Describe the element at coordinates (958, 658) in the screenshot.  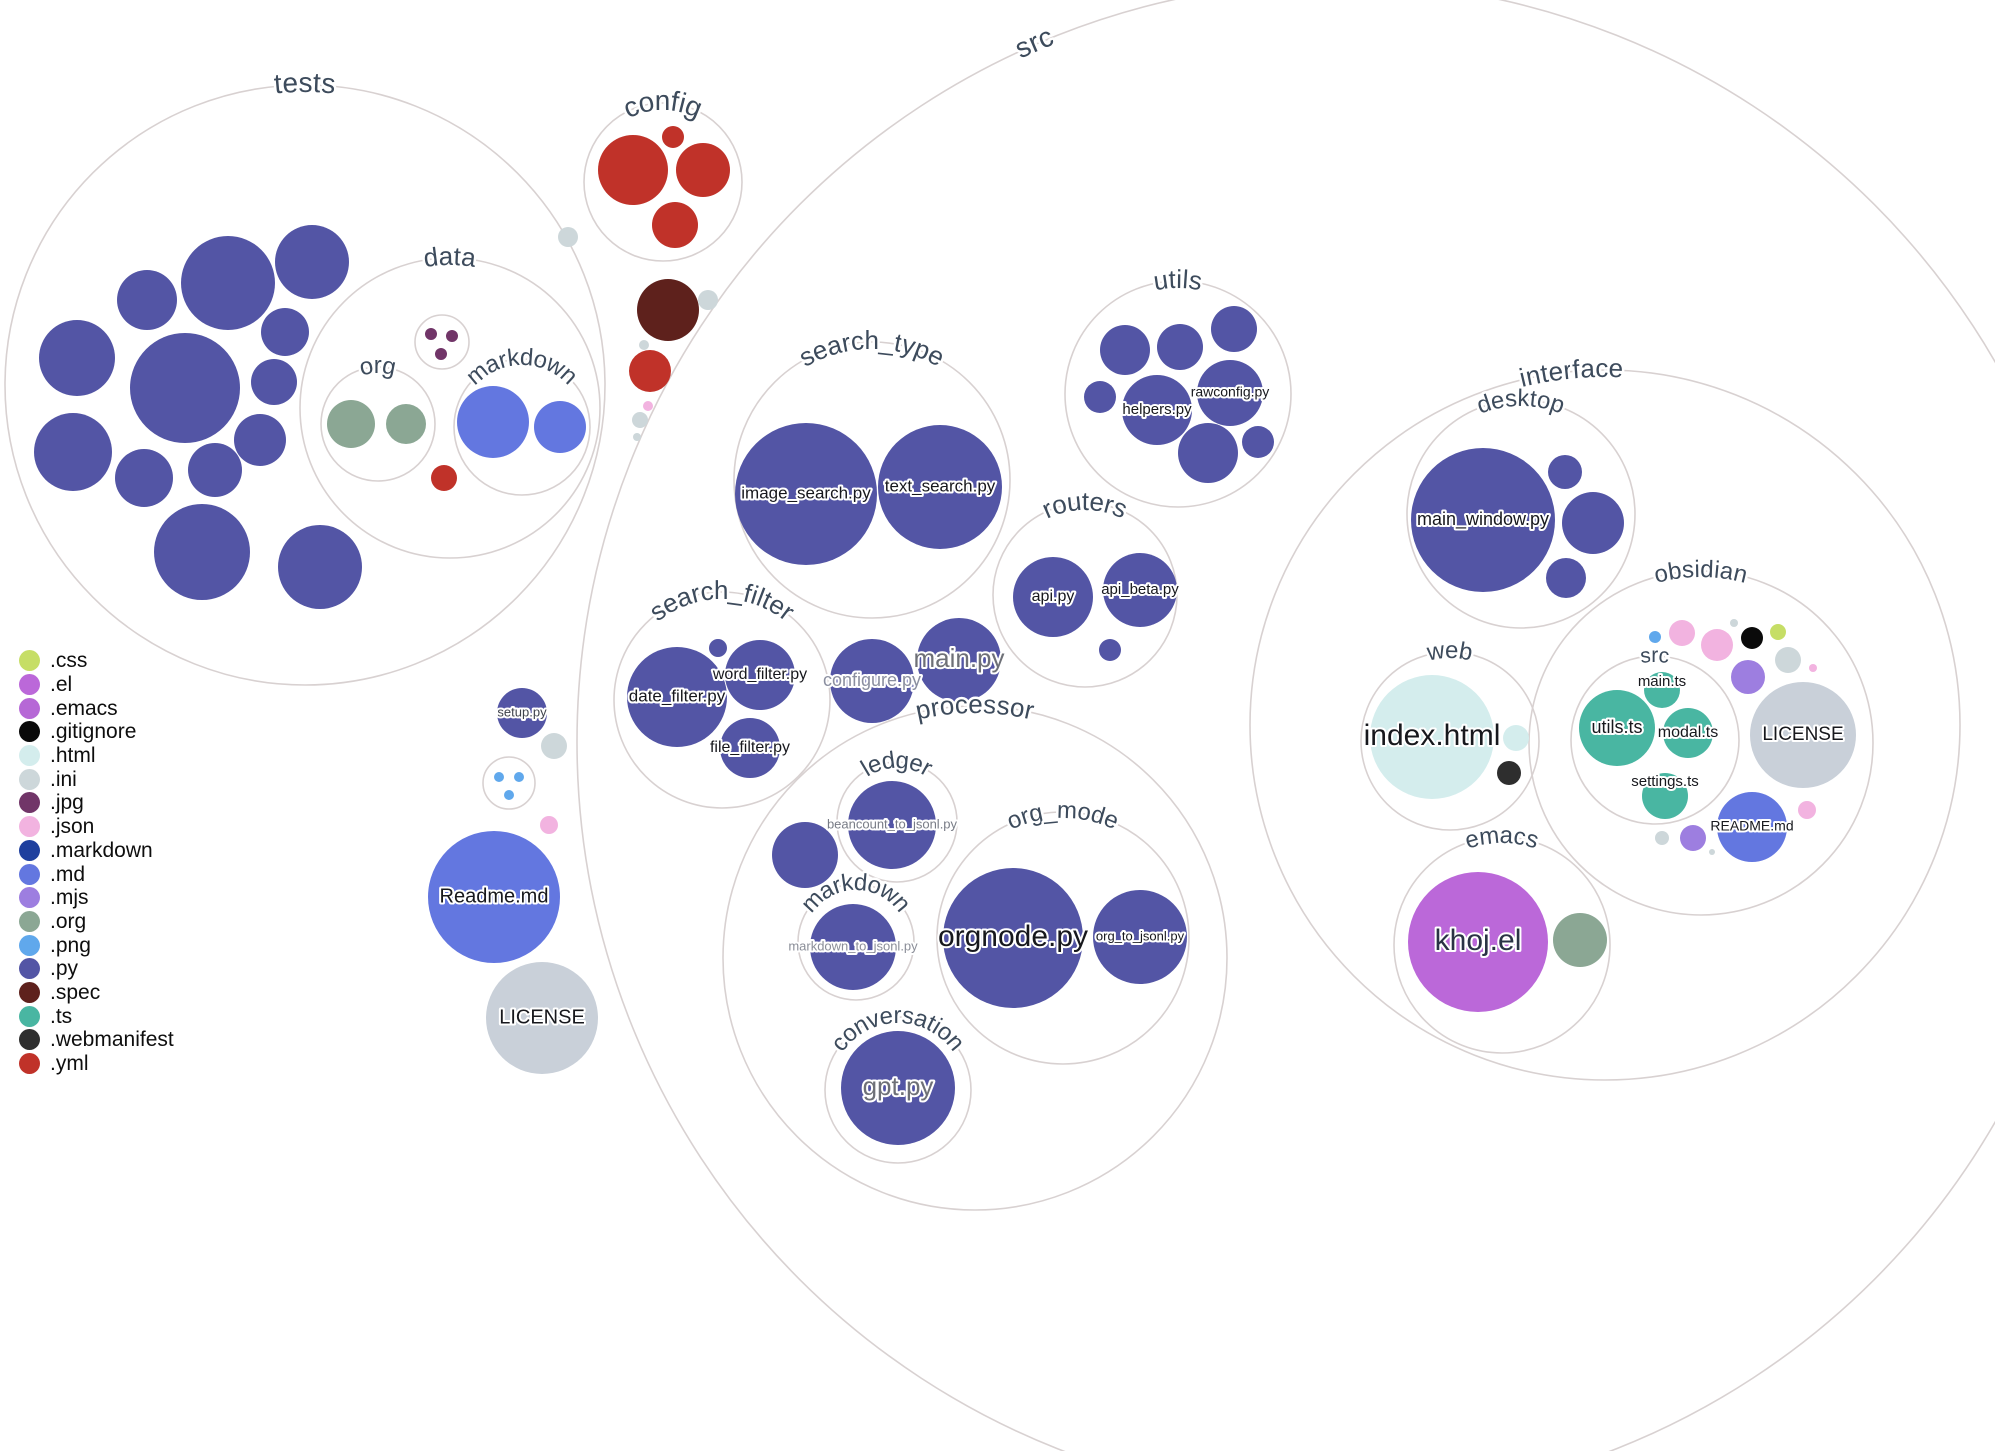
I see `file-label-main.py: main.py` at that location.